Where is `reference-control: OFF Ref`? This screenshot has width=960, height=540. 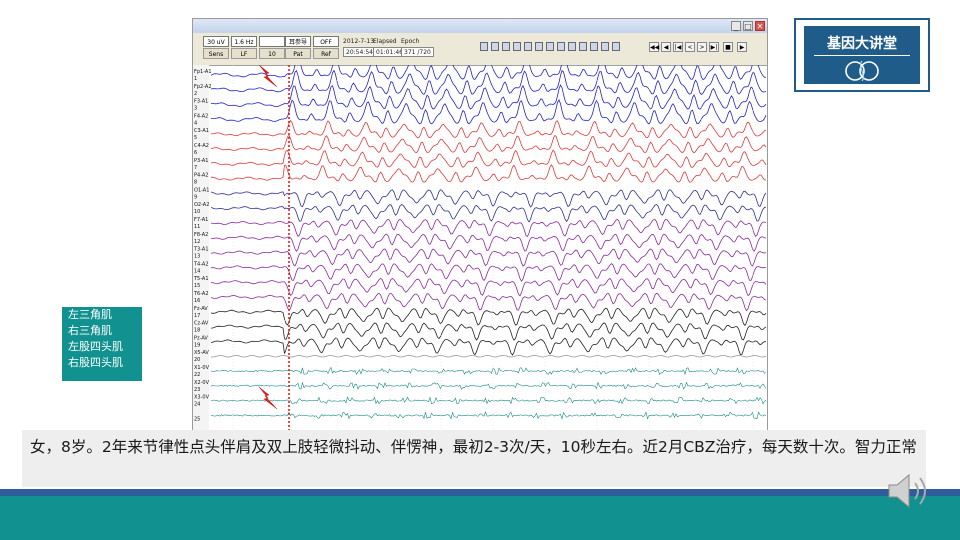
reference-control: OFF Ref is located at coordinates (326, 48).